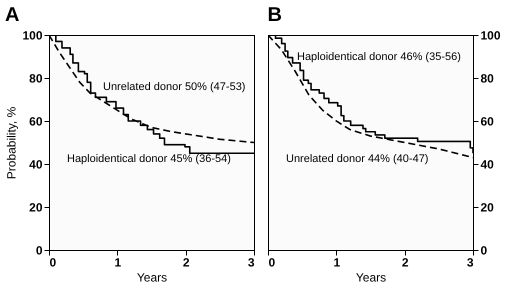 The height and width of the screenshot is (288, 520). What do you see at coordinates (11, 143) in the screenshot?
I see `y-axis-title: Probability, %` at bounding box center [11, 143].